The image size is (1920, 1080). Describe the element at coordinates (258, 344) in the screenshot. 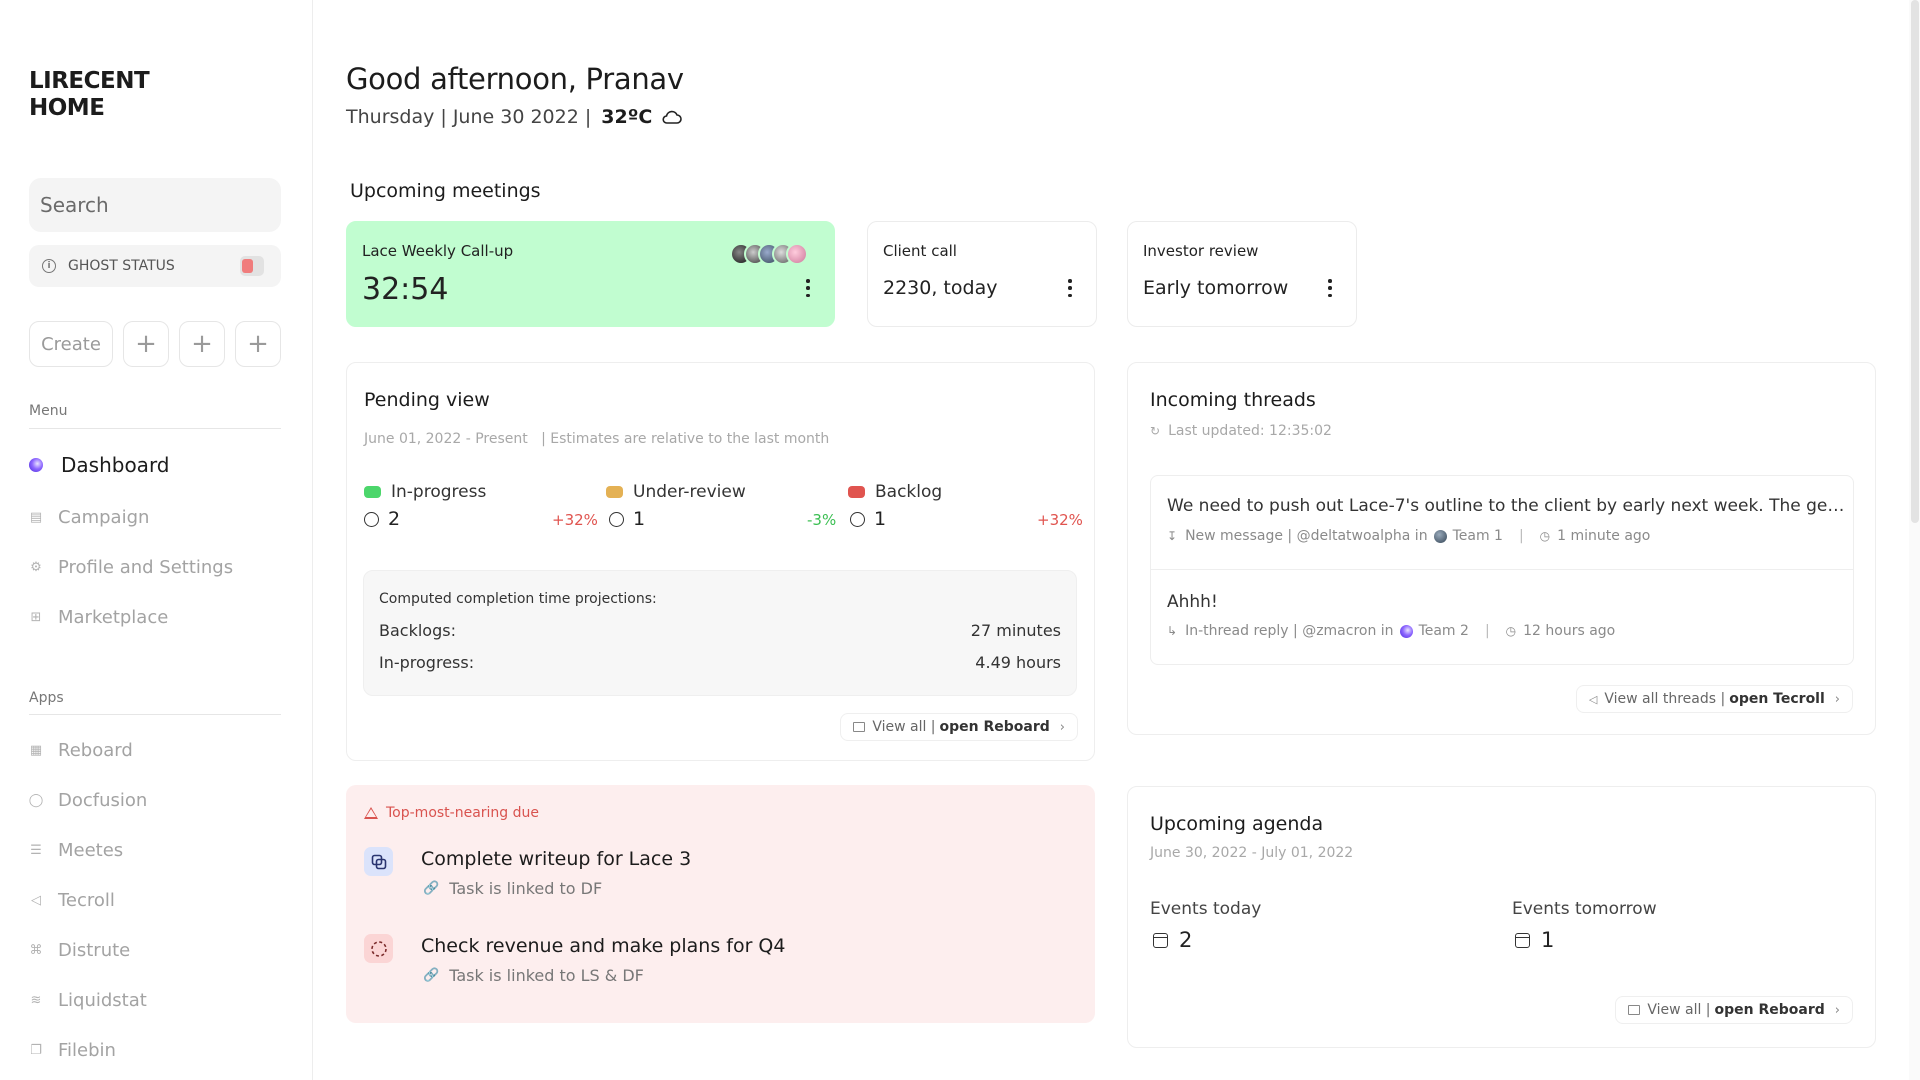

I see `add-button-3: +` at that location.